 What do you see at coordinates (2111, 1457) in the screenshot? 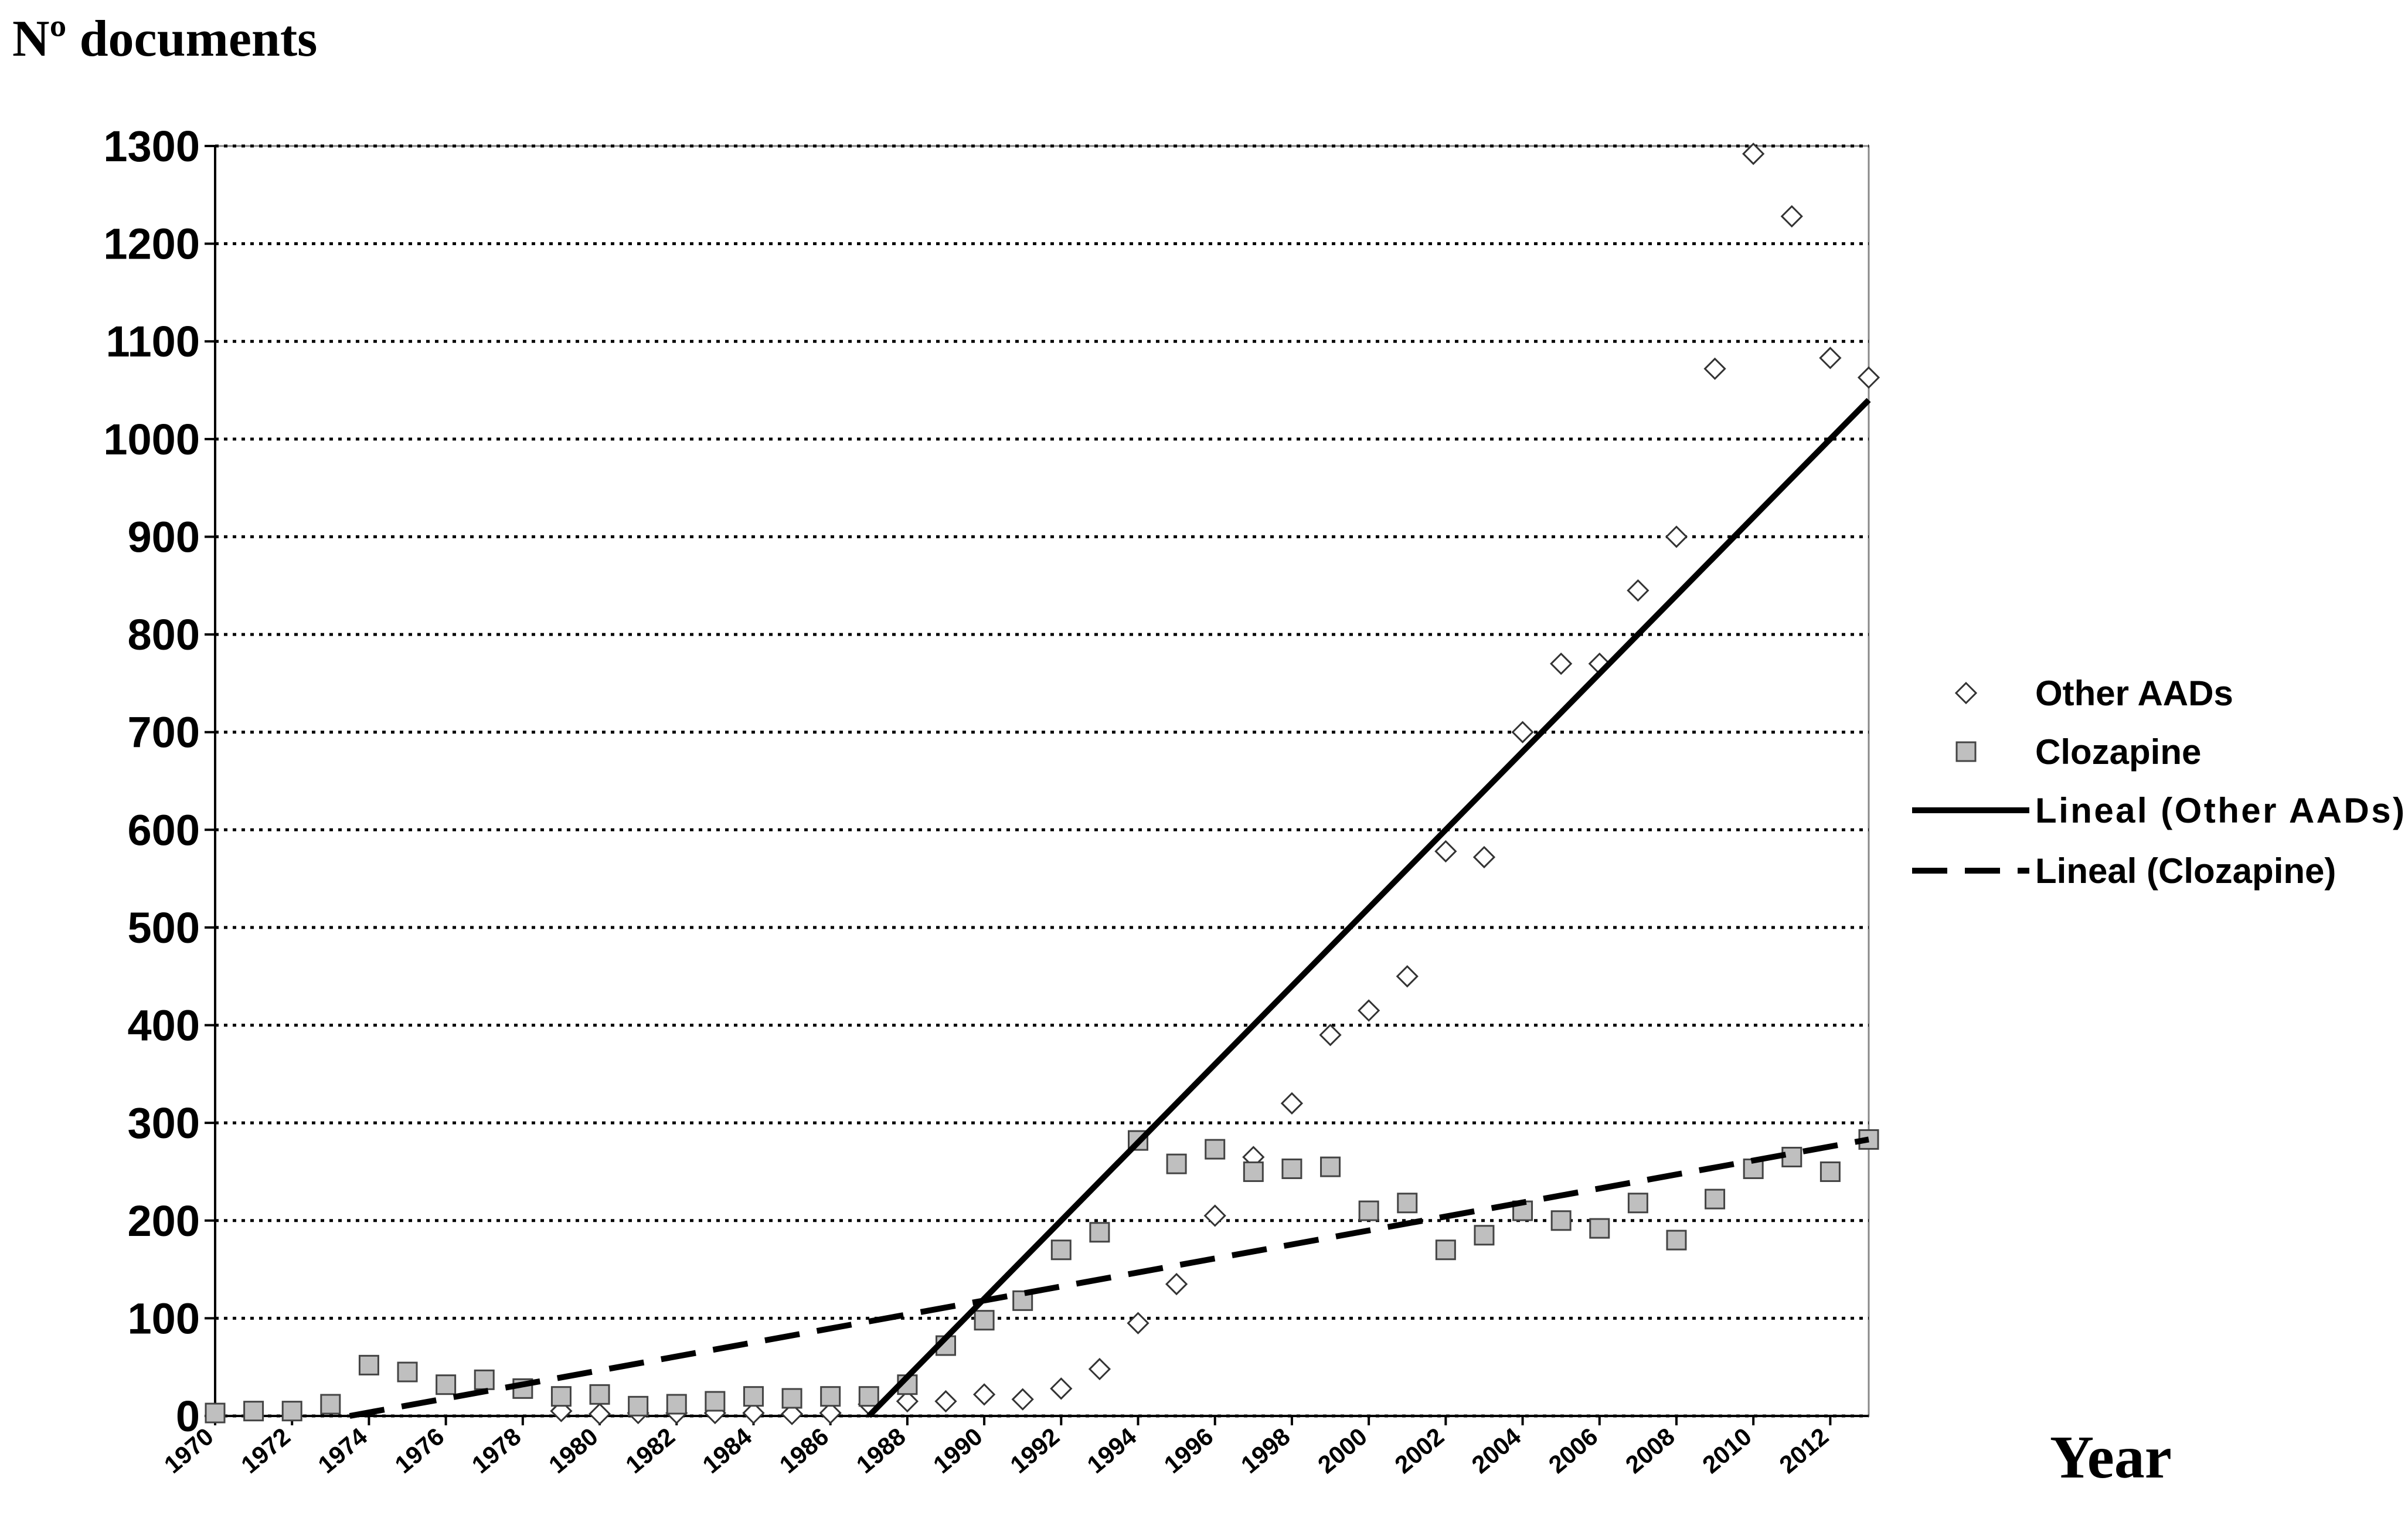
I see `x-axis-title: Year` at bounding box center [2111, 1457].